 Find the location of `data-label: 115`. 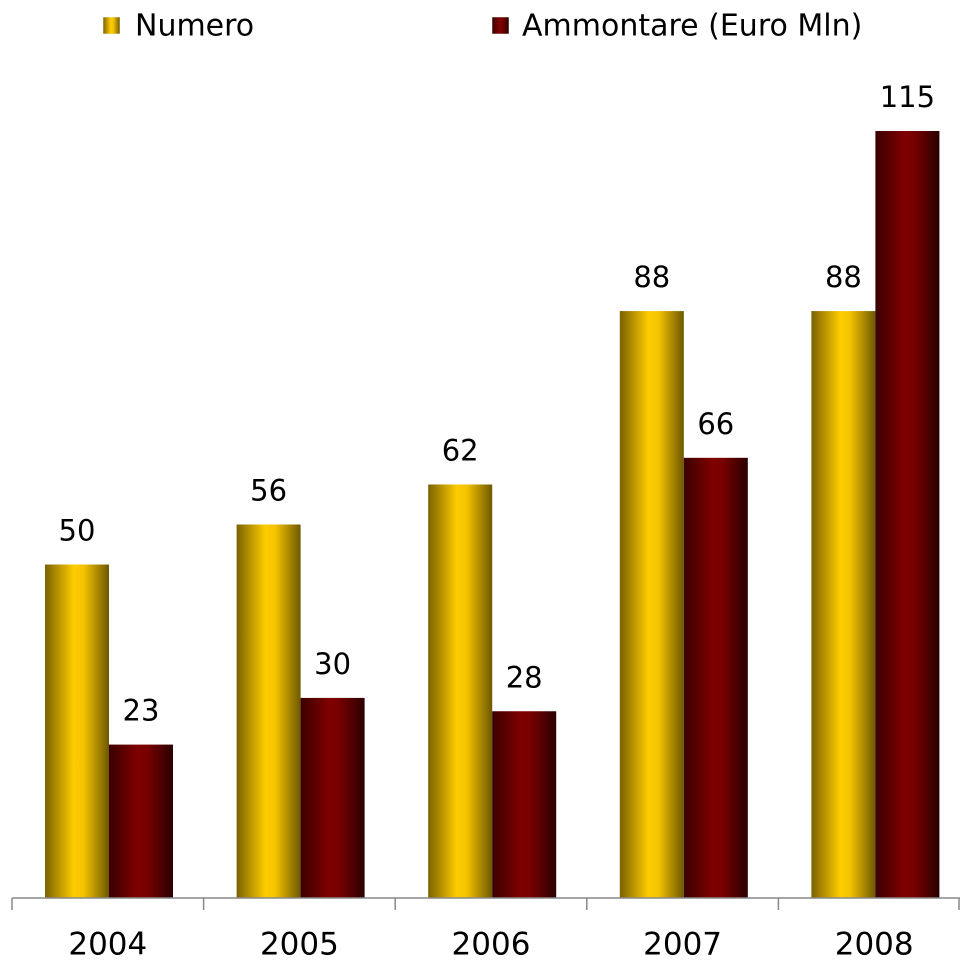

data-label: 115 is located at coordinates (907, 97).